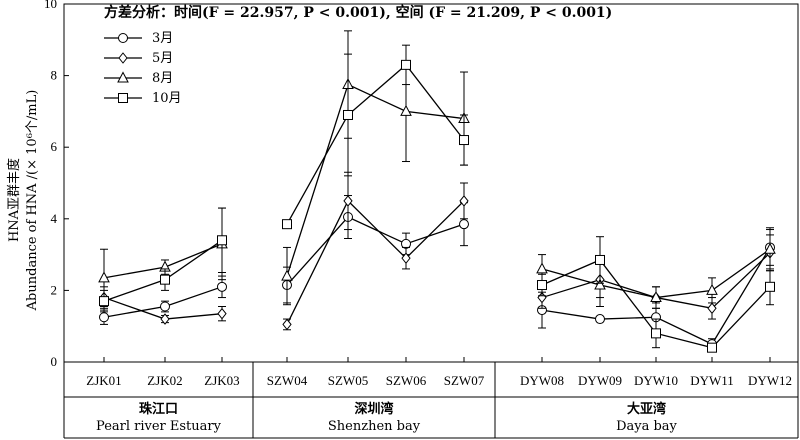 Image resolution: width=800 pixels, height=440 pixels. What do you see at coordinates (162, 58) in the screenshot?
I see `legend-label: 5月` at bounding box center [162, 58].